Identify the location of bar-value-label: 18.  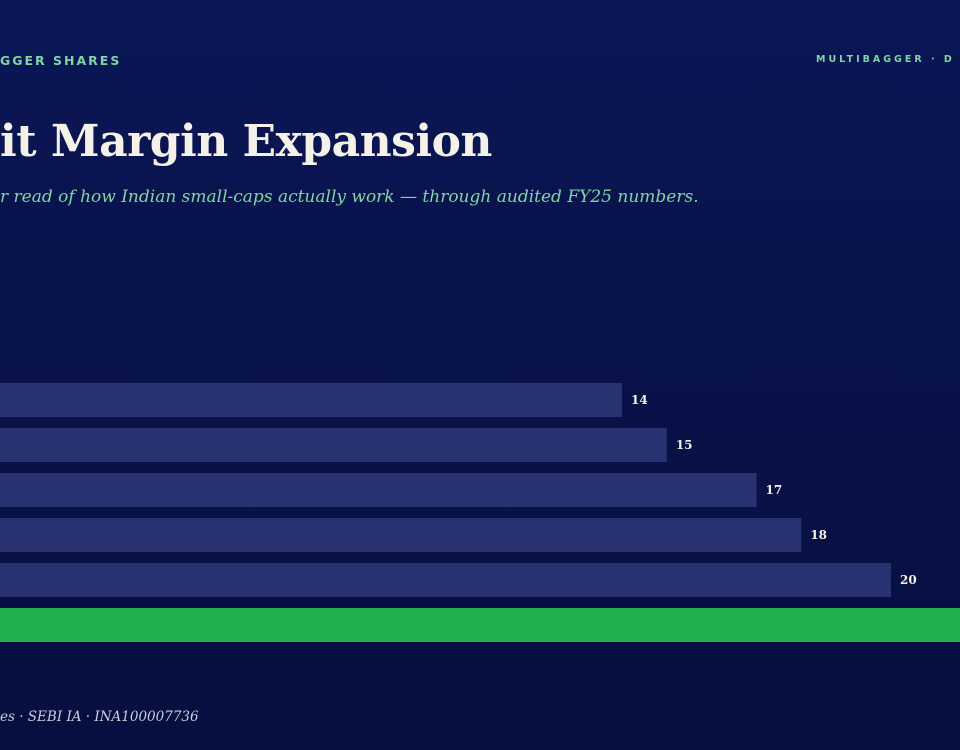
(818, 535).